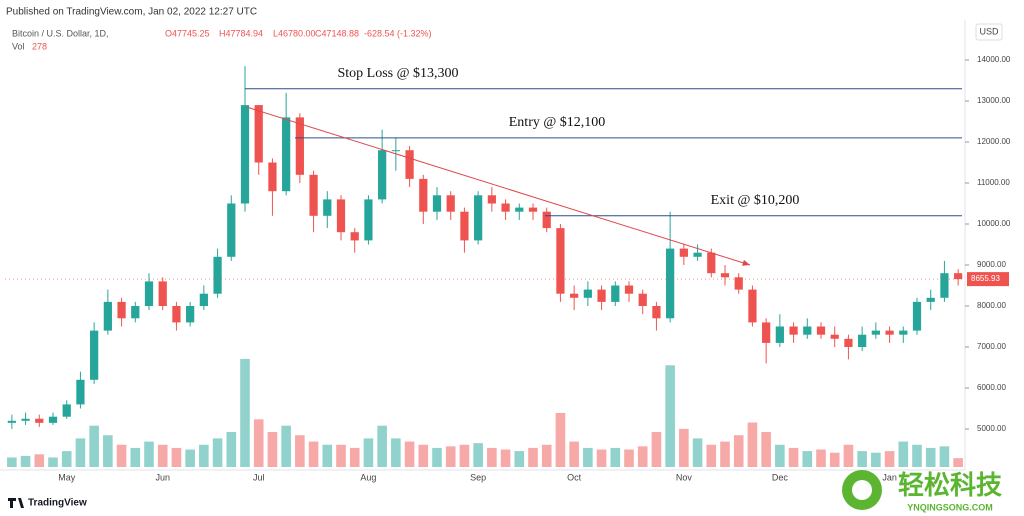  Describe the element at coordinates (994, 100) in the screenshot. I see `y-tick-label: 13000.00` at that location.